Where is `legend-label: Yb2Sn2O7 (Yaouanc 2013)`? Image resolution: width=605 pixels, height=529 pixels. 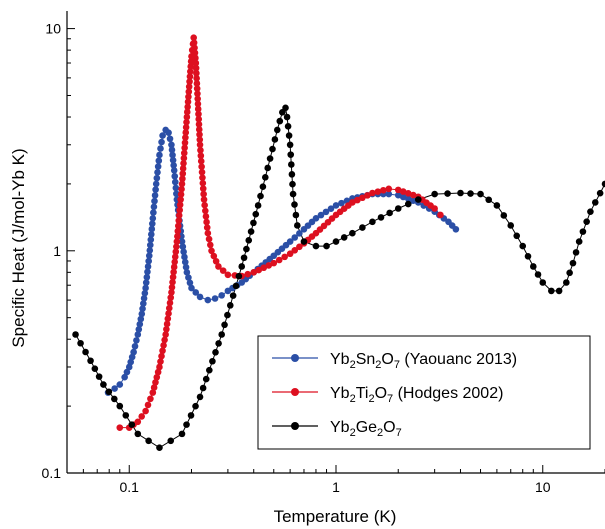
legend-label: Yb2Sn2O7 (Yaouanc 2013) is located at coordinates (423, 361).